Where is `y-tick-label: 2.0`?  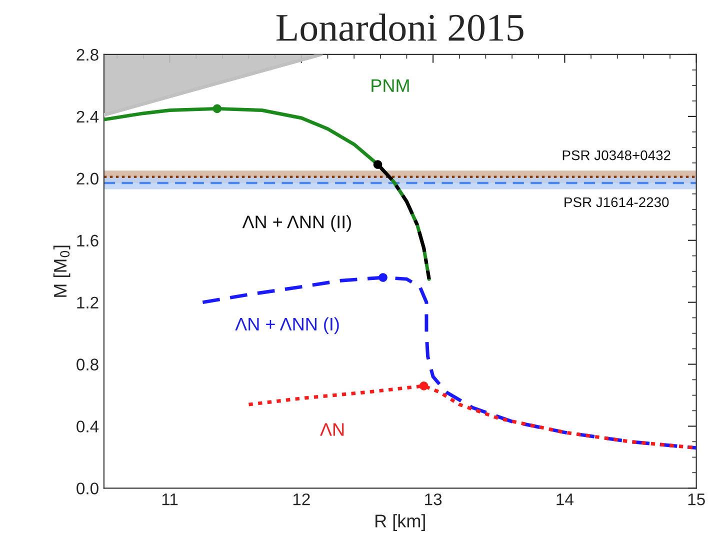
y-tick-label: 2.0 is located at coordinates (87, 178).